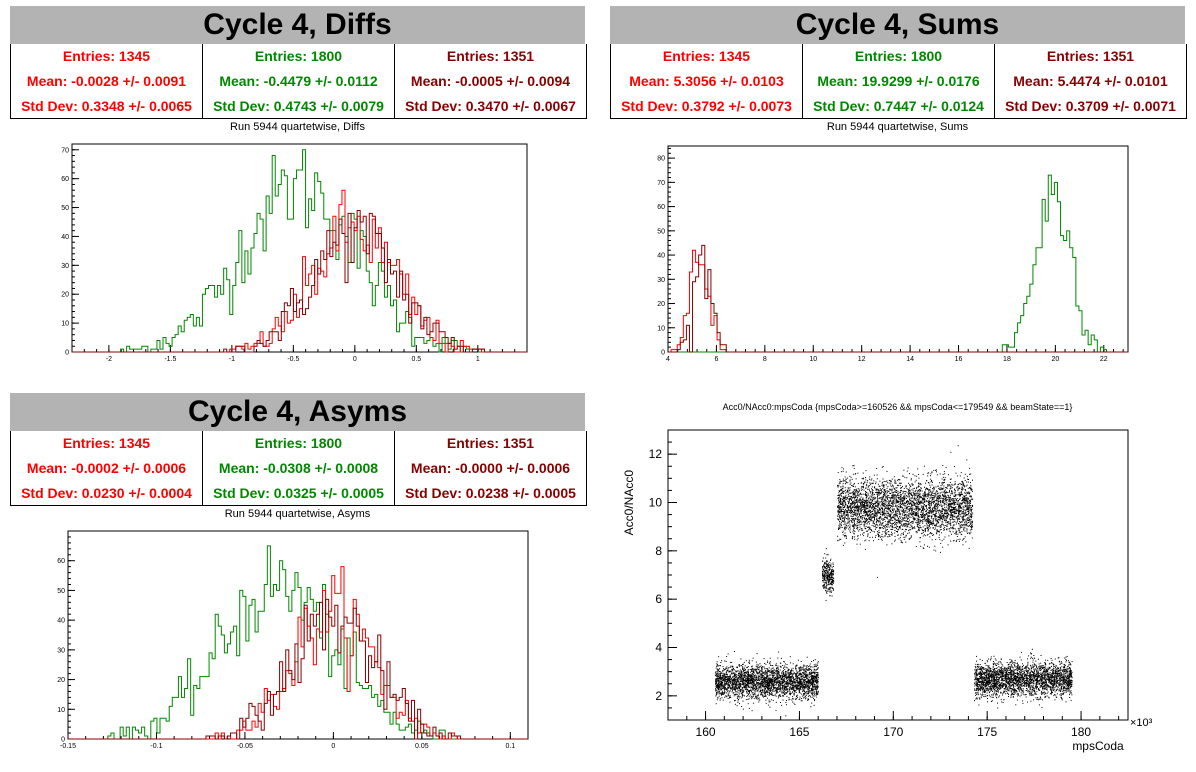 The image size is (1196, 772). I want to click on plot-frame, so click(898, 249).